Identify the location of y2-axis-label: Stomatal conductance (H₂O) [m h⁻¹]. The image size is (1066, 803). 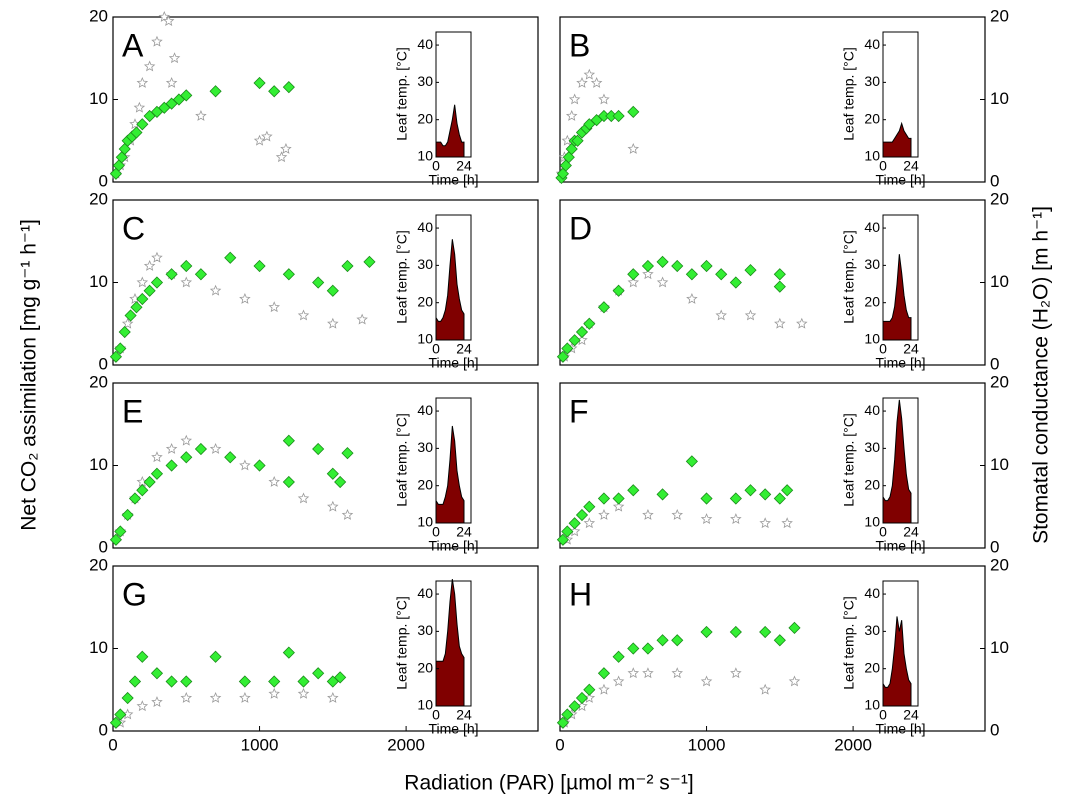
(1041, 375).